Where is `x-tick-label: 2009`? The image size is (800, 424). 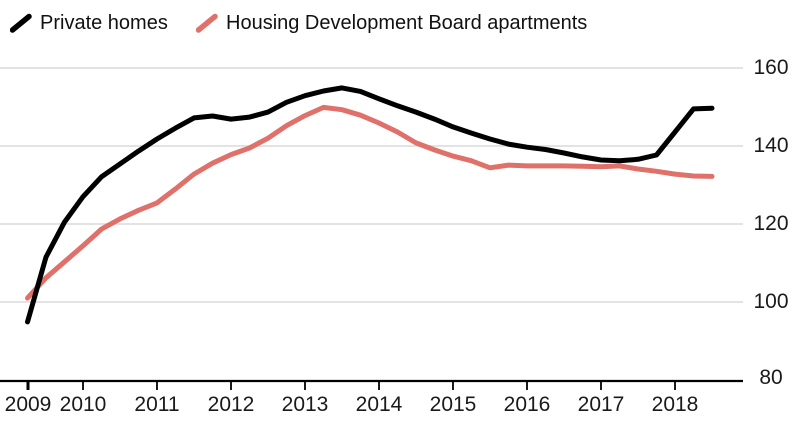 x-tick-label: 2009 is located at coordinates (28, 404).